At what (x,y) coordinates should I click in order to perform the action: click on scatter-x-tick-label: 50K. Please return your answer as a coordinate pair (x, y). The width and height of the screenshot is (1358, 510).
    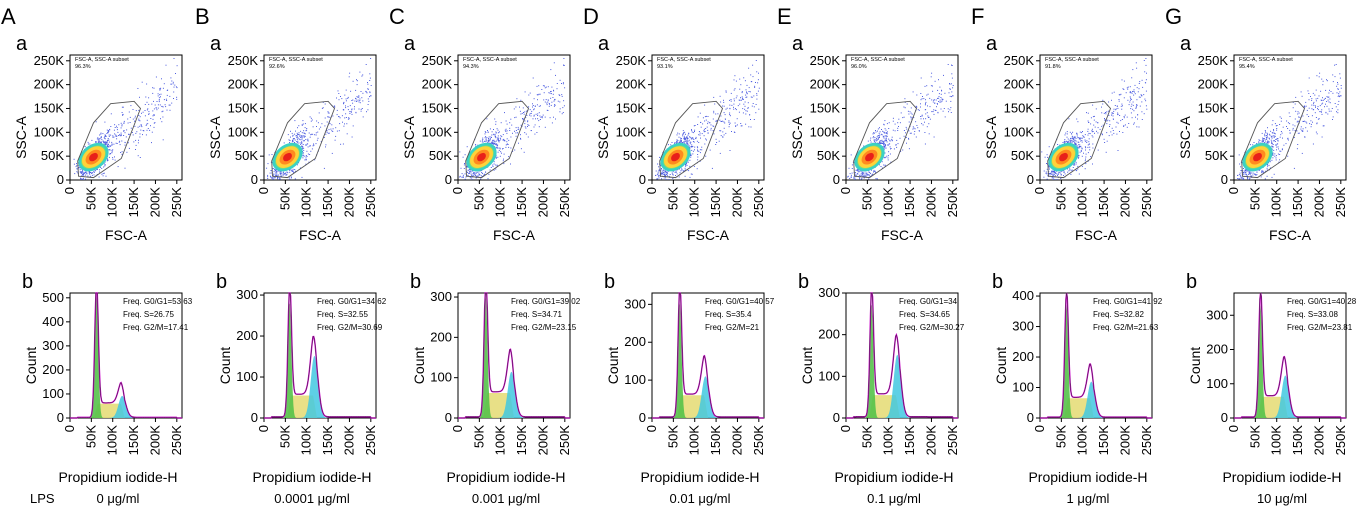
    Looking at the image, I should click on (90, 198).